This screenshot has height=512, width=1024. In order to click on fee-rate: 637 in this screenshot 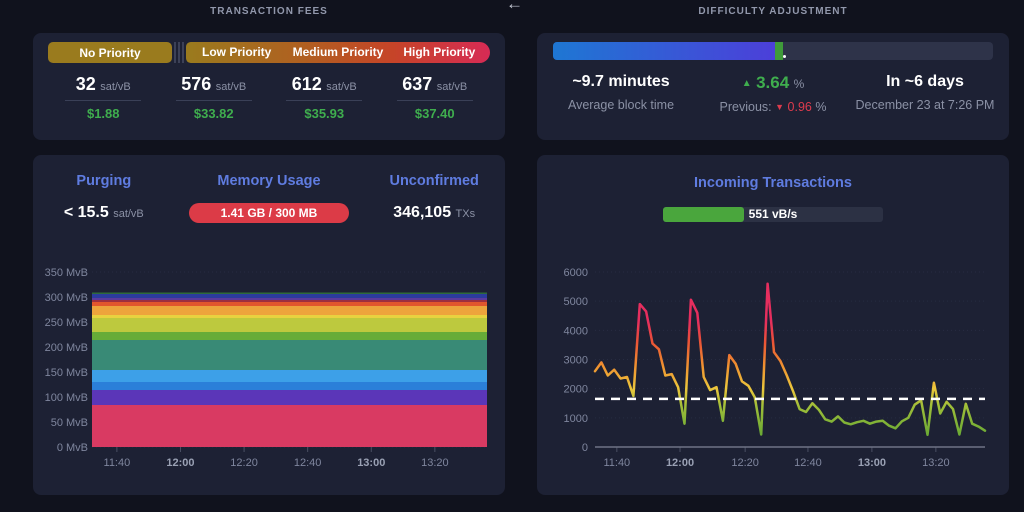, I will do `click(417, 84)`.